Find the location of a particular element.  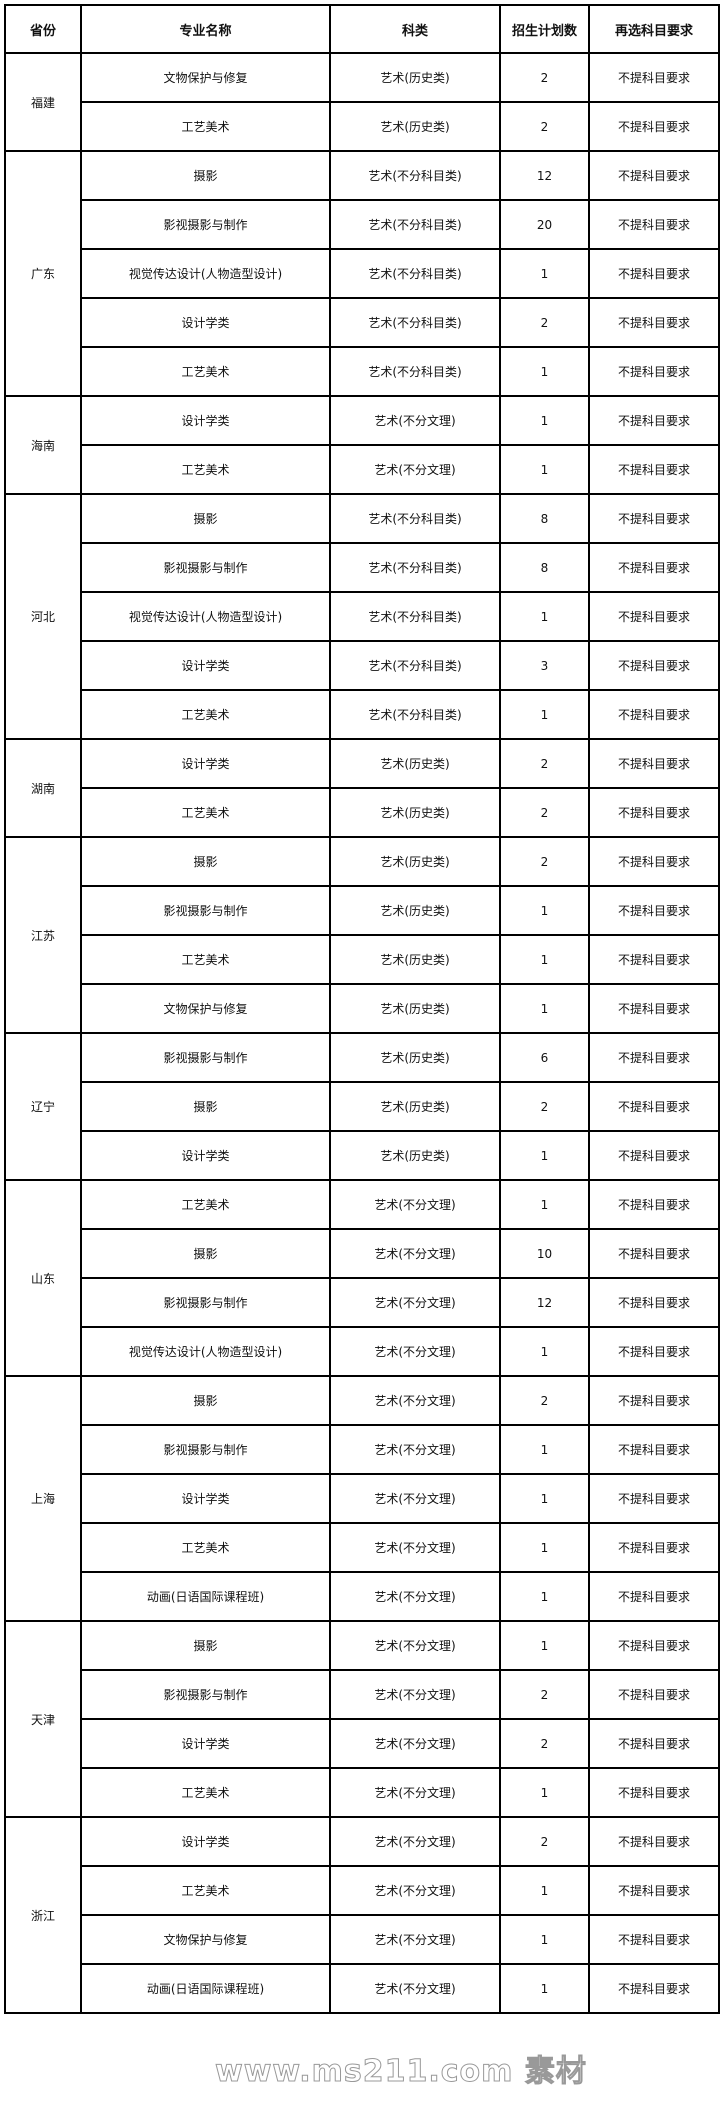

quota-cell: 20 is located at coordinates (544, 224).